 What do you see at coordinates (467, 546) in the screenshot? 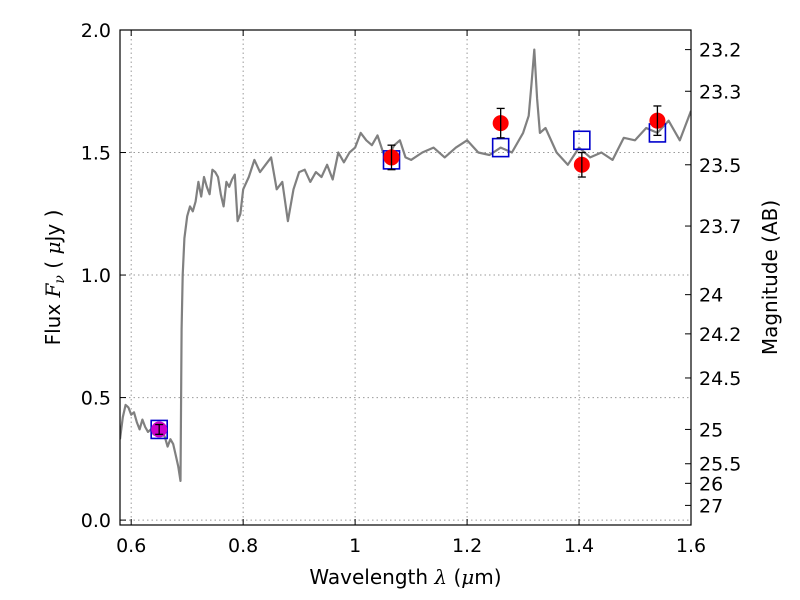
I see `x-tick-label: 1.2` at bounding box center [467, 546].